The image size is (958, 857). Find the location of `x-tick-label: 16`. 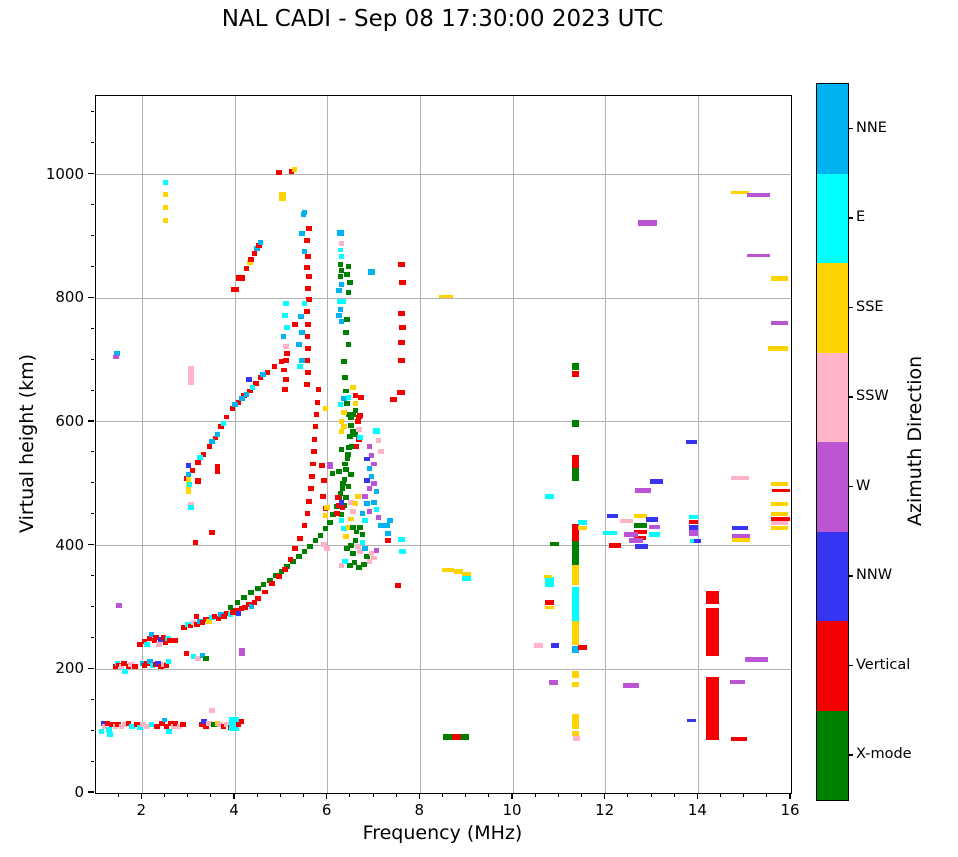

x-tick-label: 16 is located at coordinates (790, 810).